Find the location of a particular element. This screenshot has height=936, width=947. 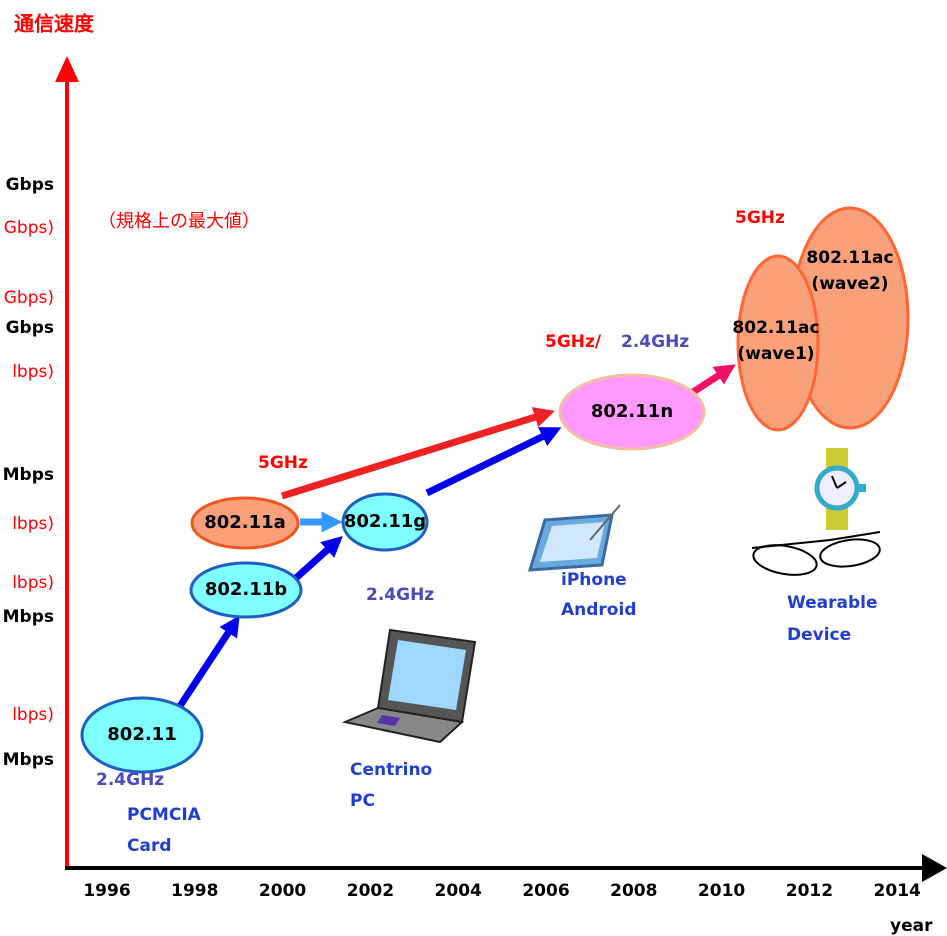

tablet-icon is located at coordinates (574, 538).